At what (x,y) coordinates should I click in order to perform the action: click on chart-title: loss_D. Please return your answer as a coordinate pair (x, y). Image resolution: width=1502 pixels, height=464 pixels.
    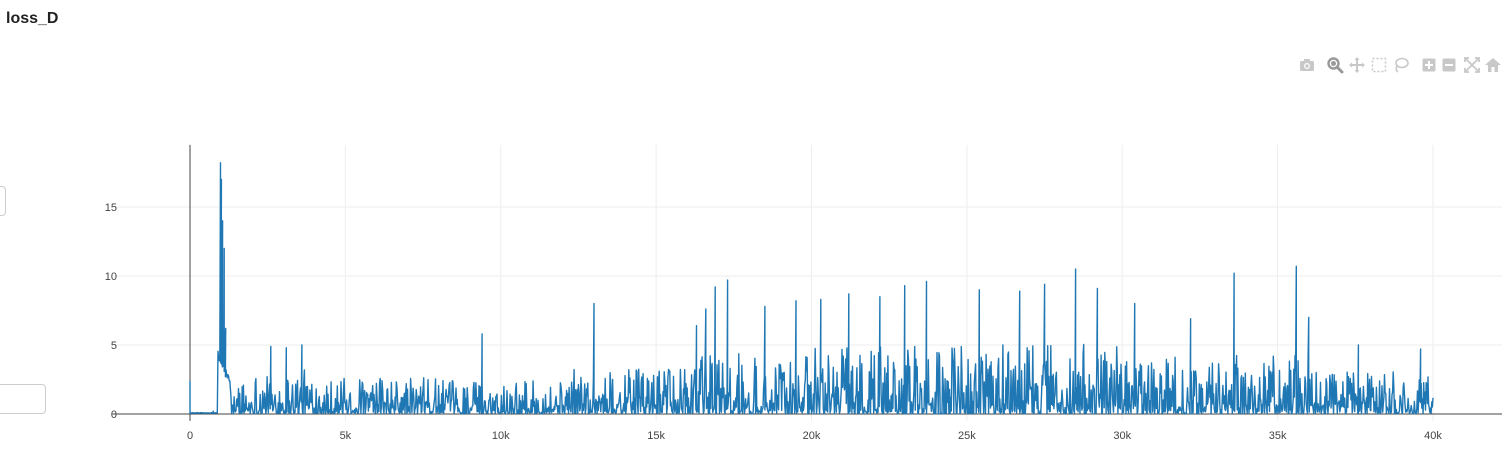
    Looking at the image, I should click on (32, 18).